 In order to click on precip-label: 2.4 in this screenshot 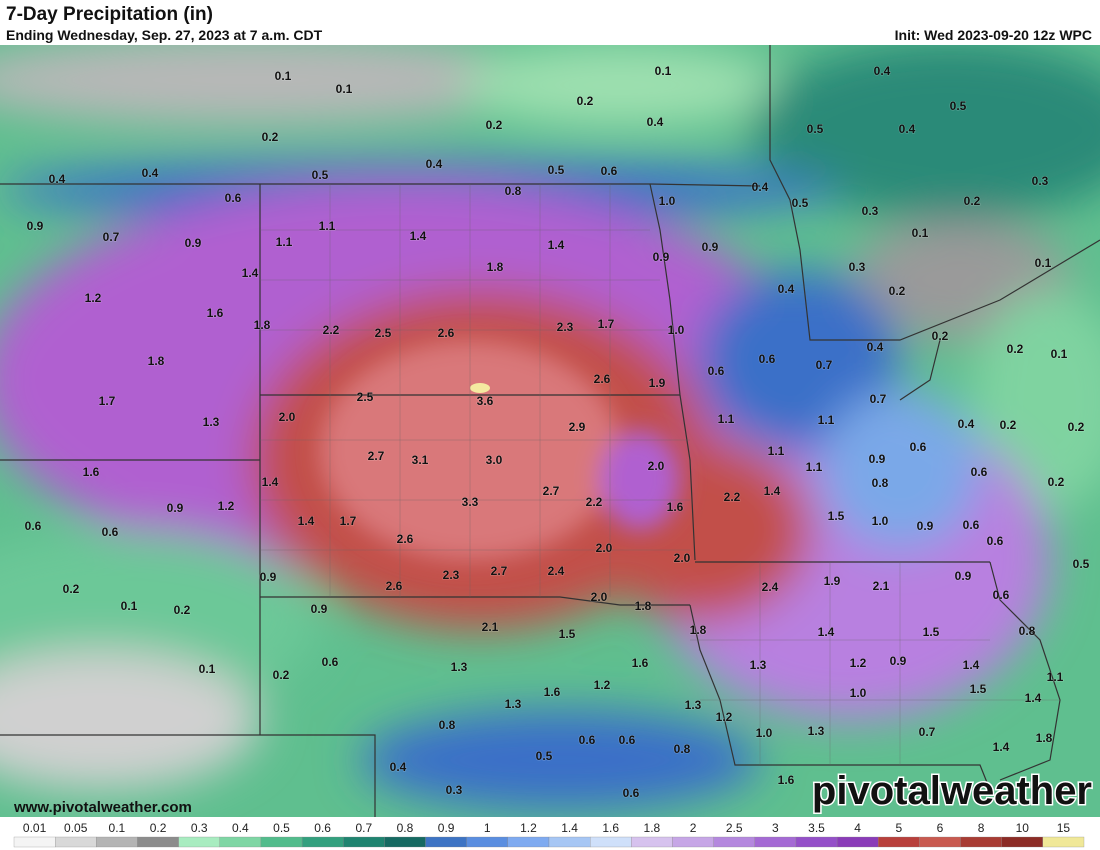, I will do `click(770, 587)`.